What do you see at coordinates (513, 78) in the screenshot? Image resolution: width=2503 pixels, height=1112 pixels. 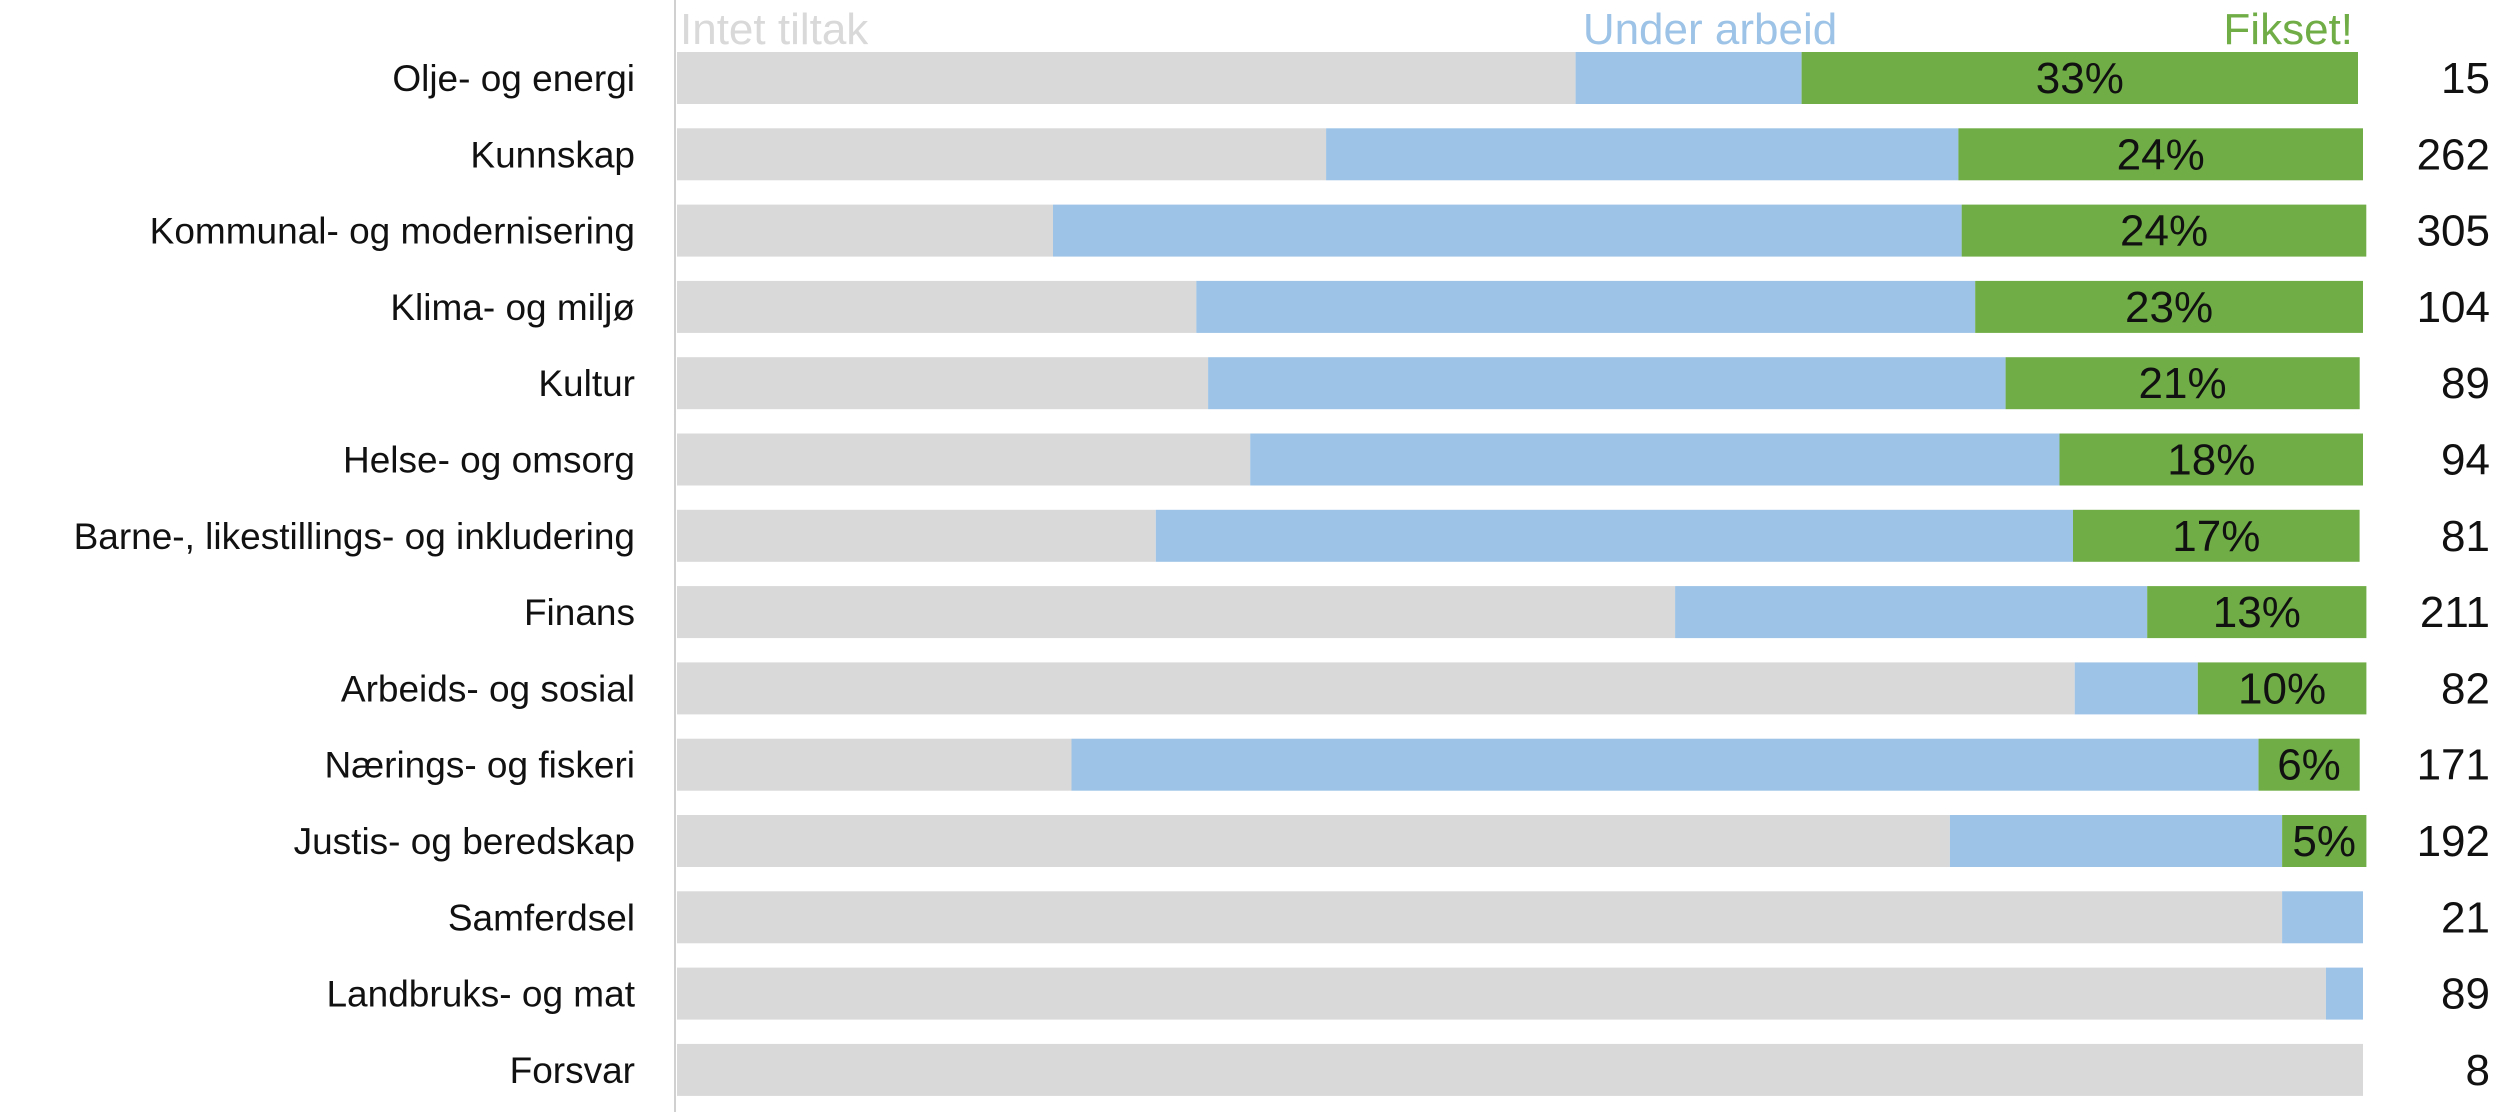 I see `category-label: Olje- og energi` at bounding box center [513, 78].